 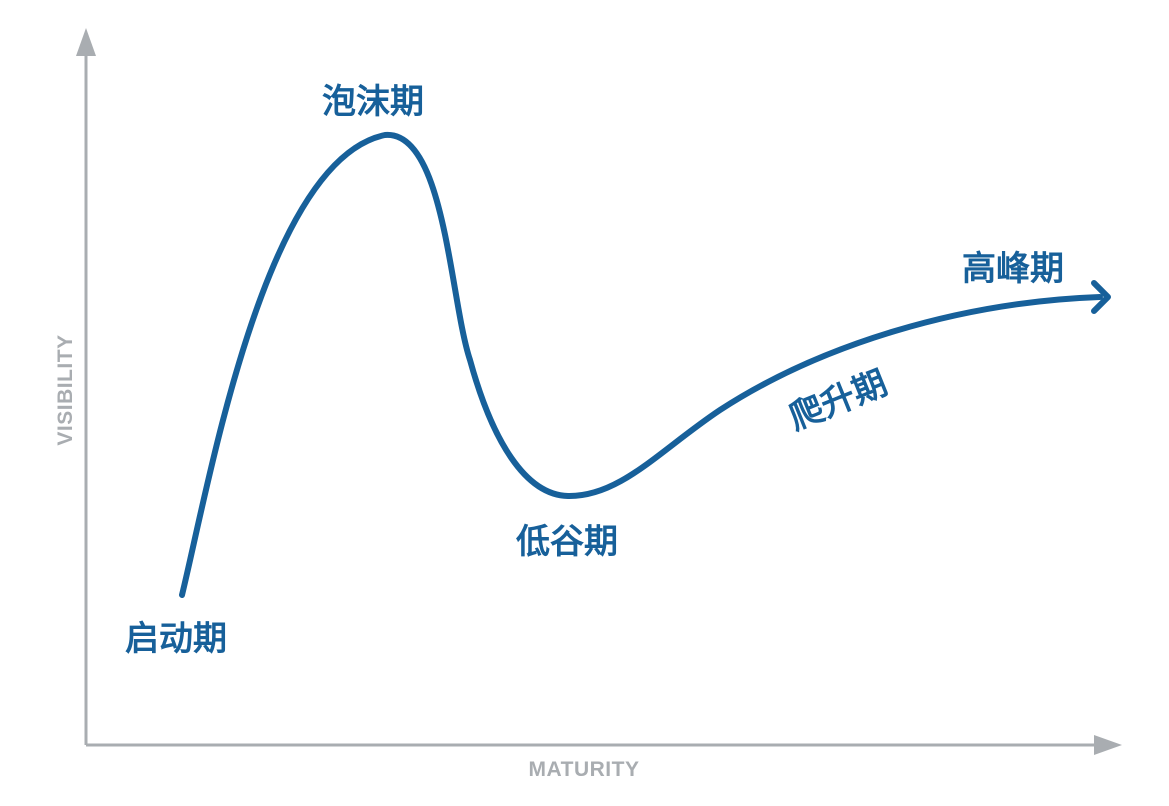 I want to click on phase-label-bubble: 泡沫期, so click(x=373, y=102).